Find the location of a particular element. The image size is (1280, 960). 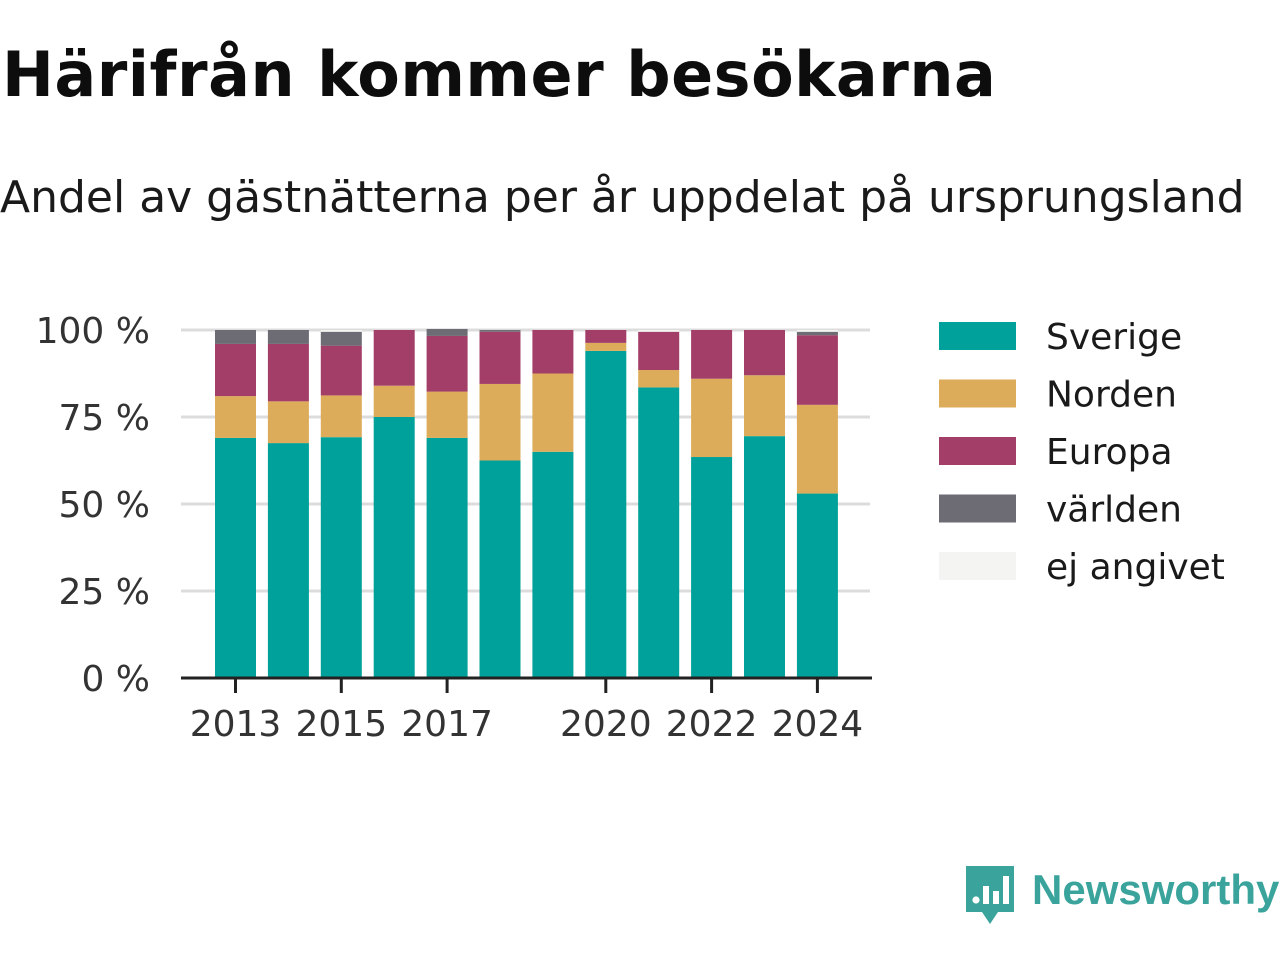

logo-dot is located at coordinates (976, 900).